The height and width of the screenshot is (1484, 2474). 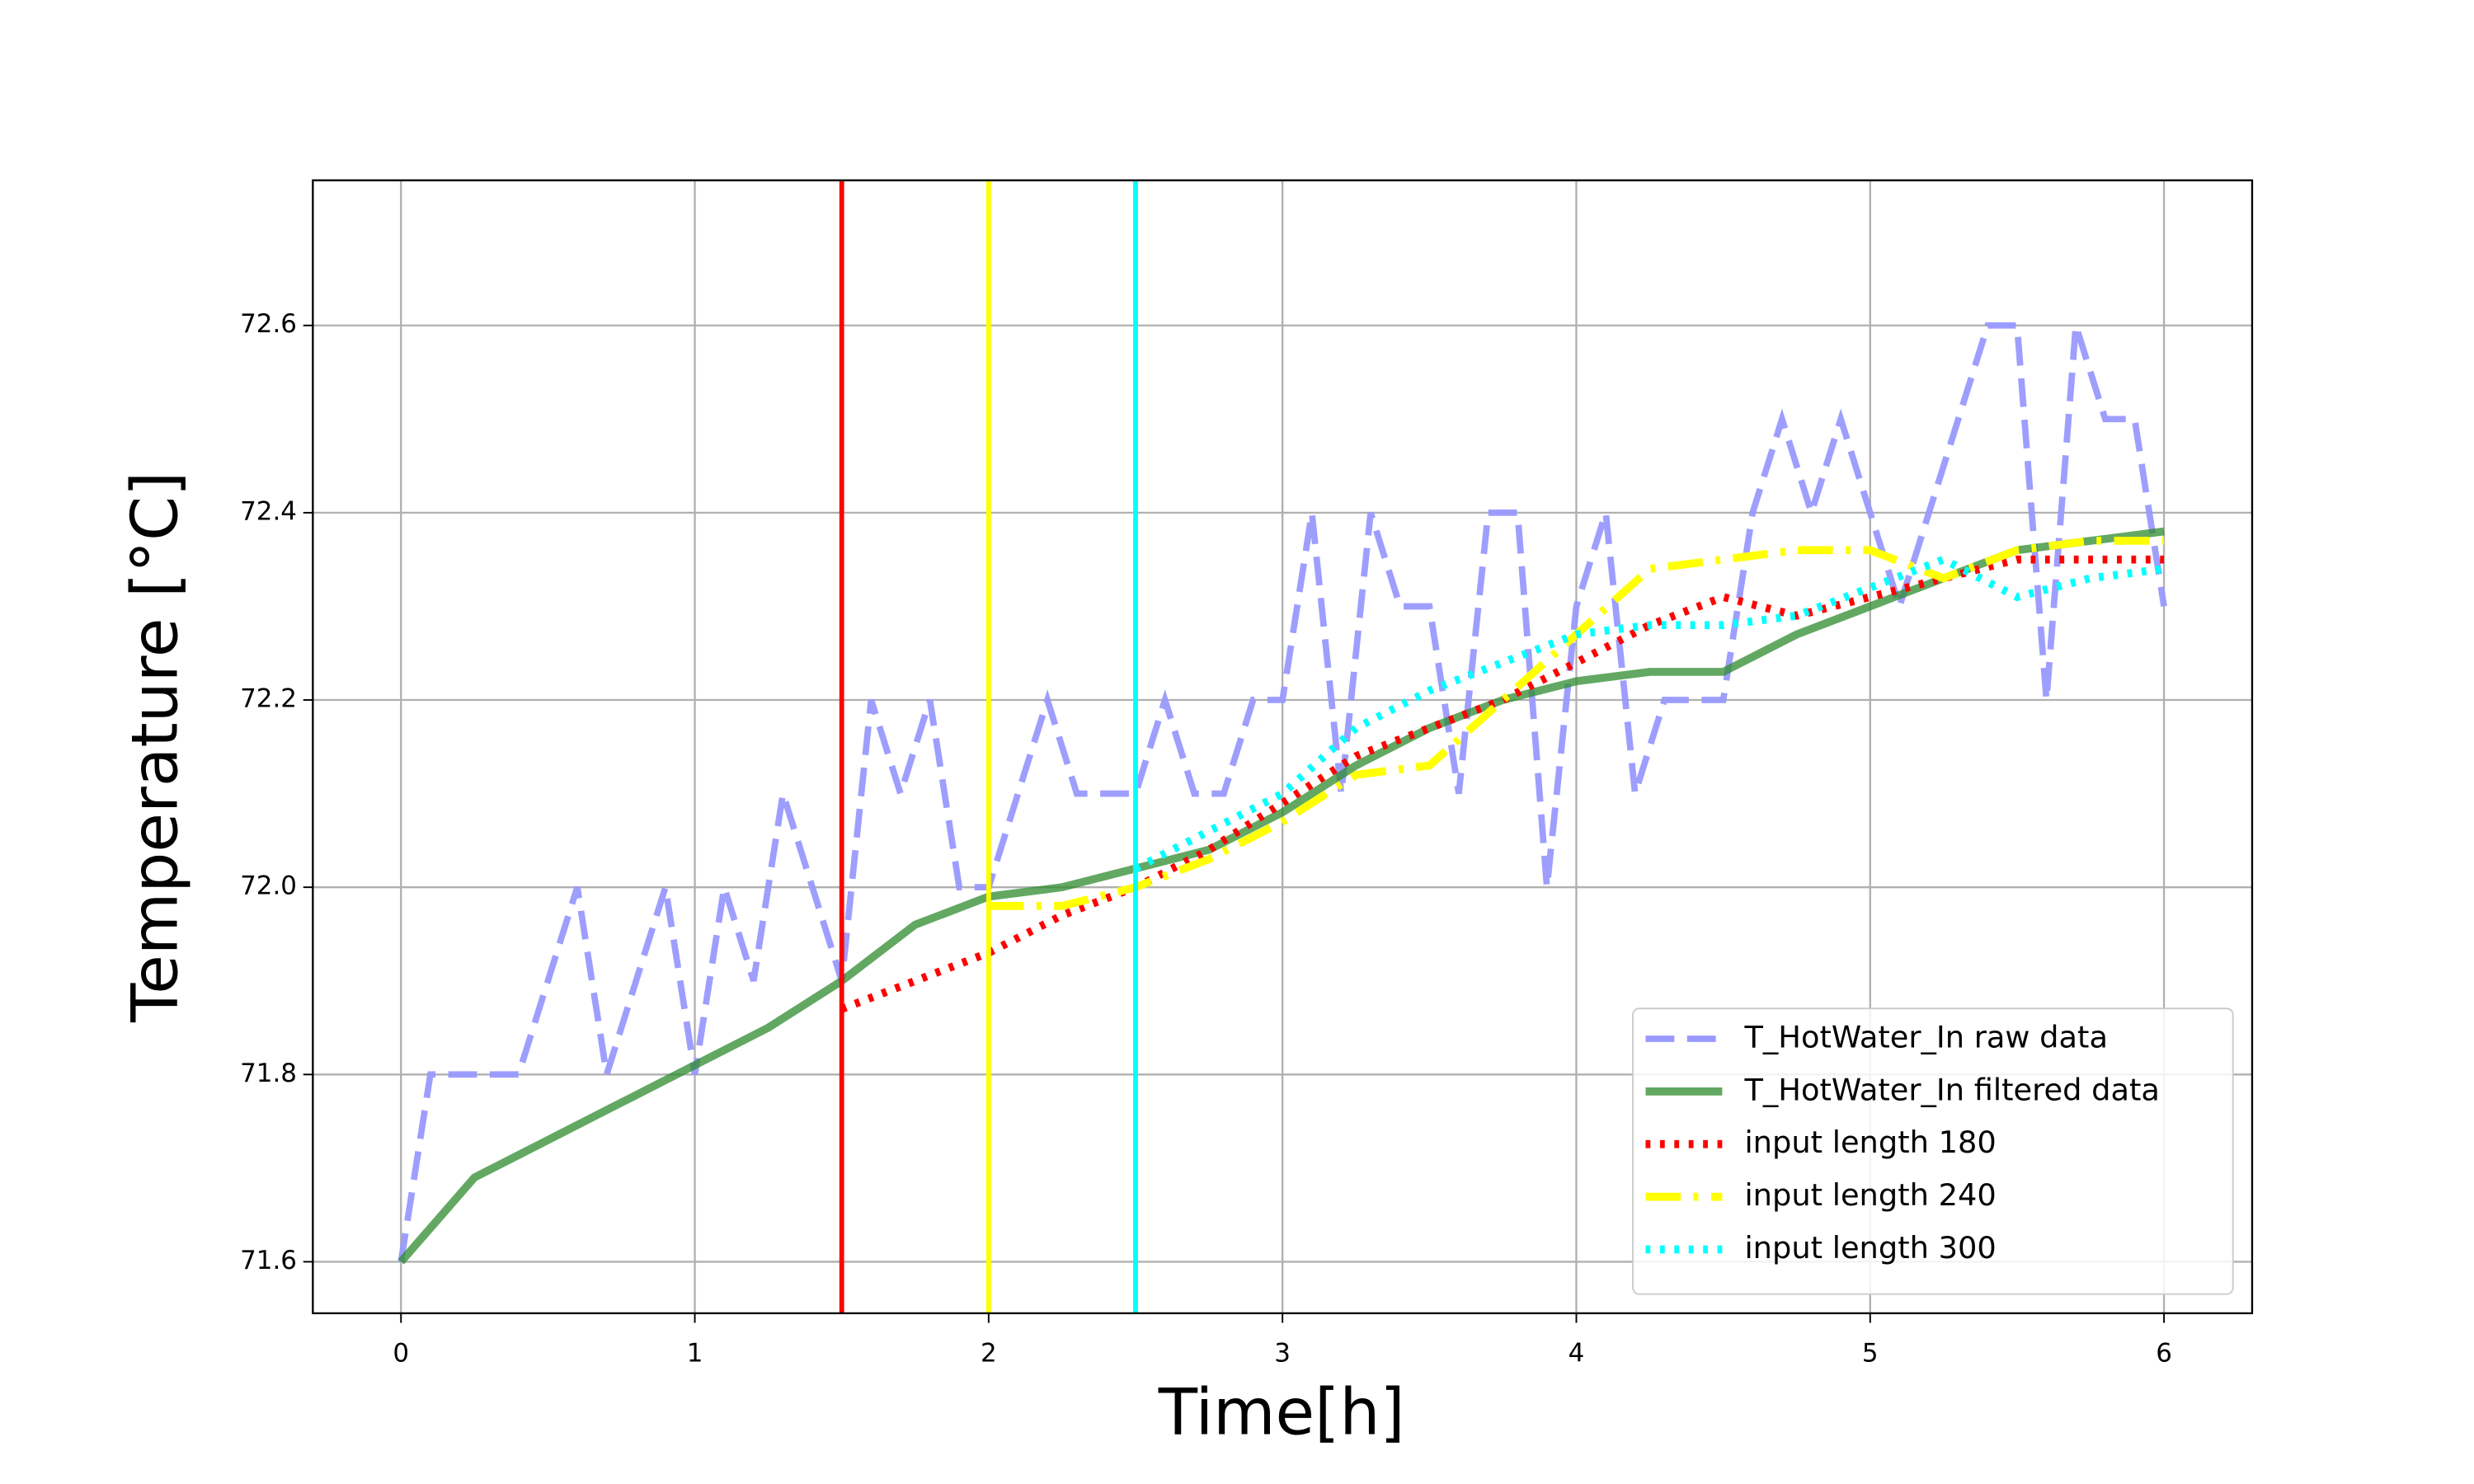 What do you see at coordinates (268, 324) in the screenshot?
I see `y-tick-label: 72.6` at bounding box center [268, 324].